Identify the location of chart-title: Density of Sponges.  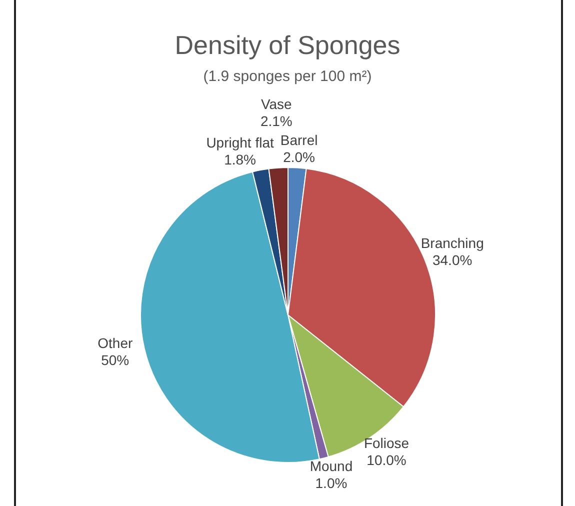
(288, 45).